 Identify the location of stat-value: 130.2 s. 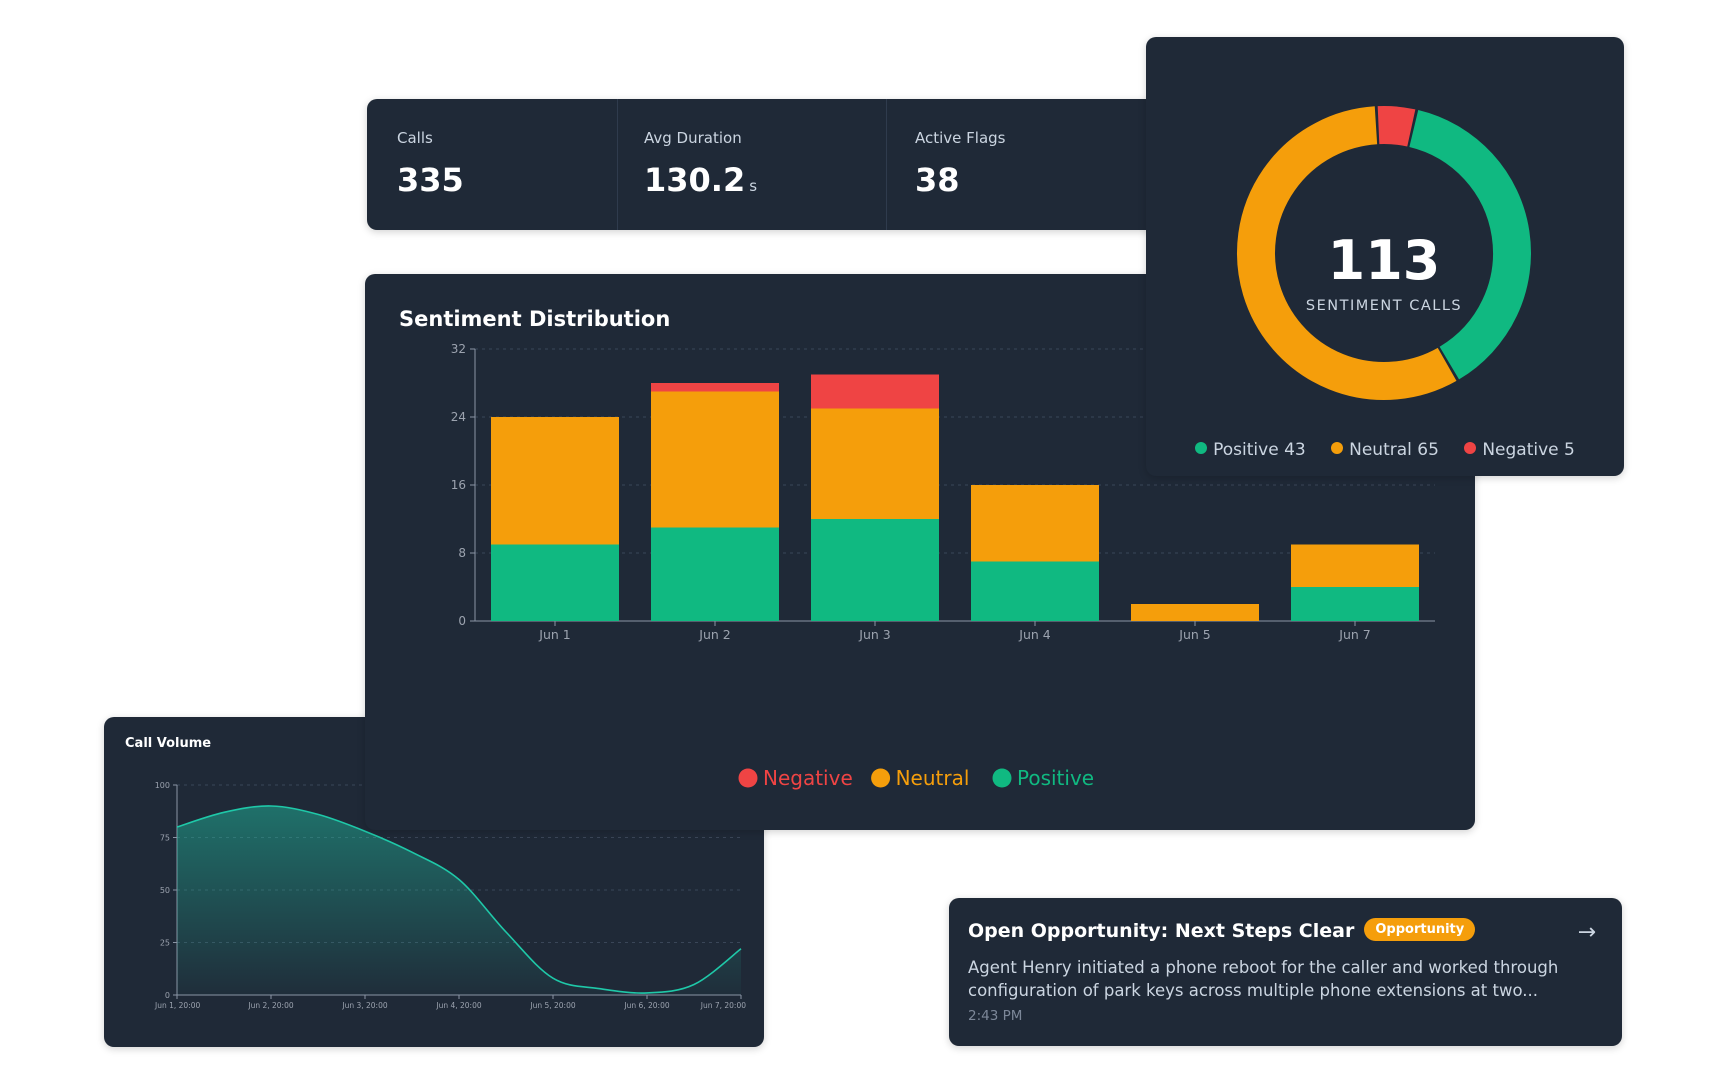
(700, 180).